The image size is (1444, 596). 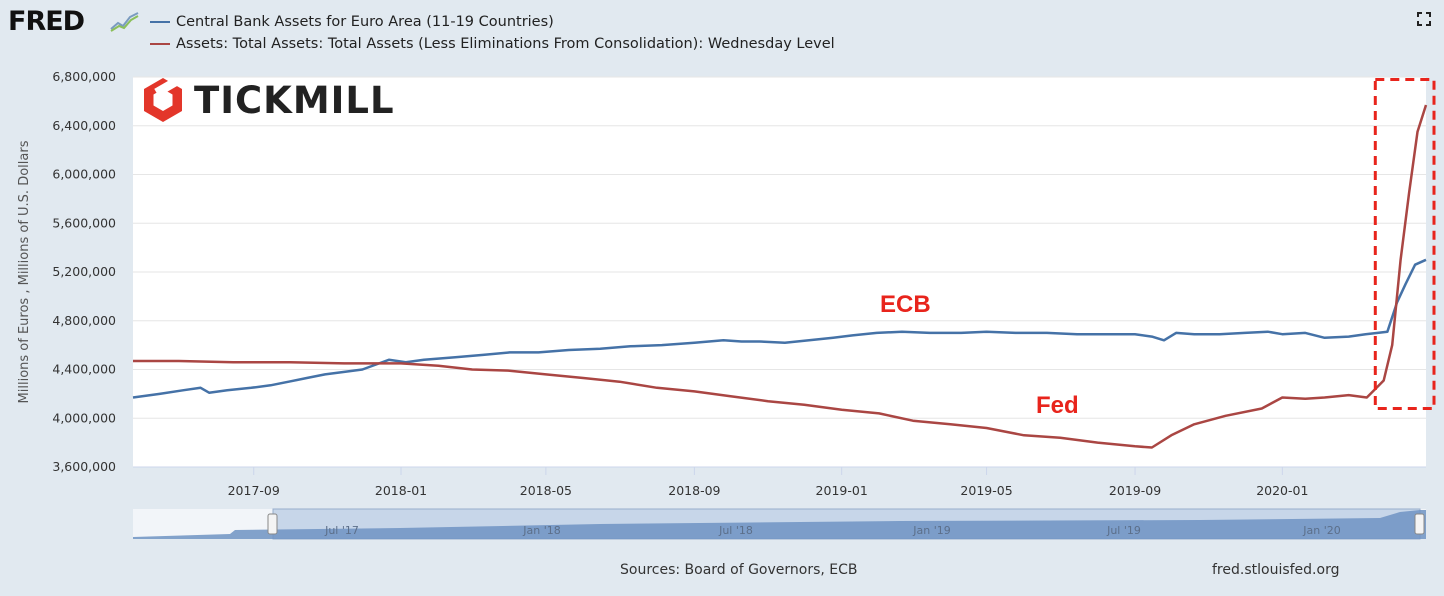 What do you see at coordinates (401, 490) in the screenshot?
I see `x-tick-label: 2018-01` at bounding box center [401, 490].